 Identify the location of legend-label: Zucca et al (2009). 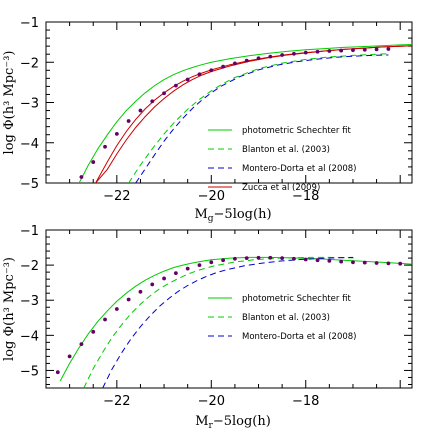
(281, 188).